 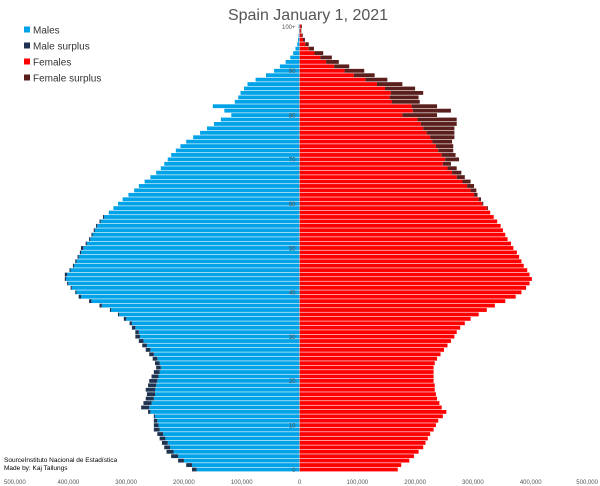 I want to click on x-tick-label: 200,000, so click(x=184, y=483).